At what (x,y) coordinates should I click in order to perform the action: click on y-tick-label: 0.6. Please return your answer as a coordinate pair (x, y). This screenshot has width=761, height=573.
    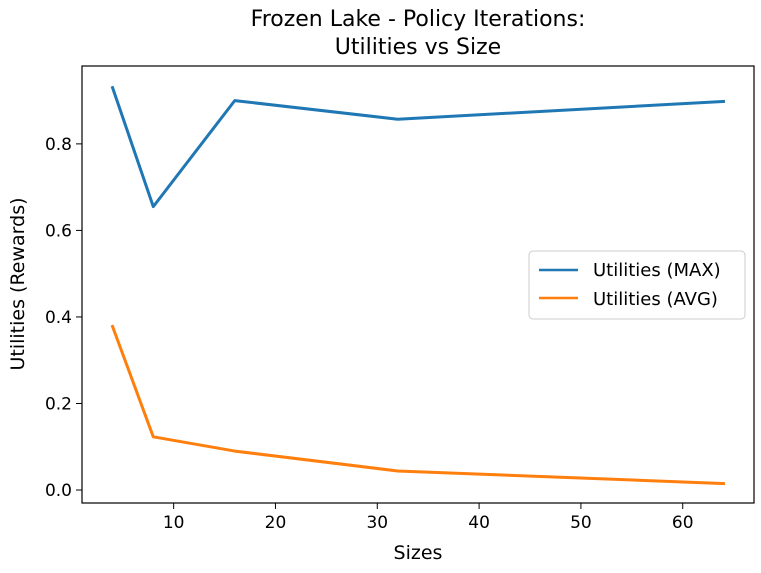
    Looking at the image, I should click on (58, 231).